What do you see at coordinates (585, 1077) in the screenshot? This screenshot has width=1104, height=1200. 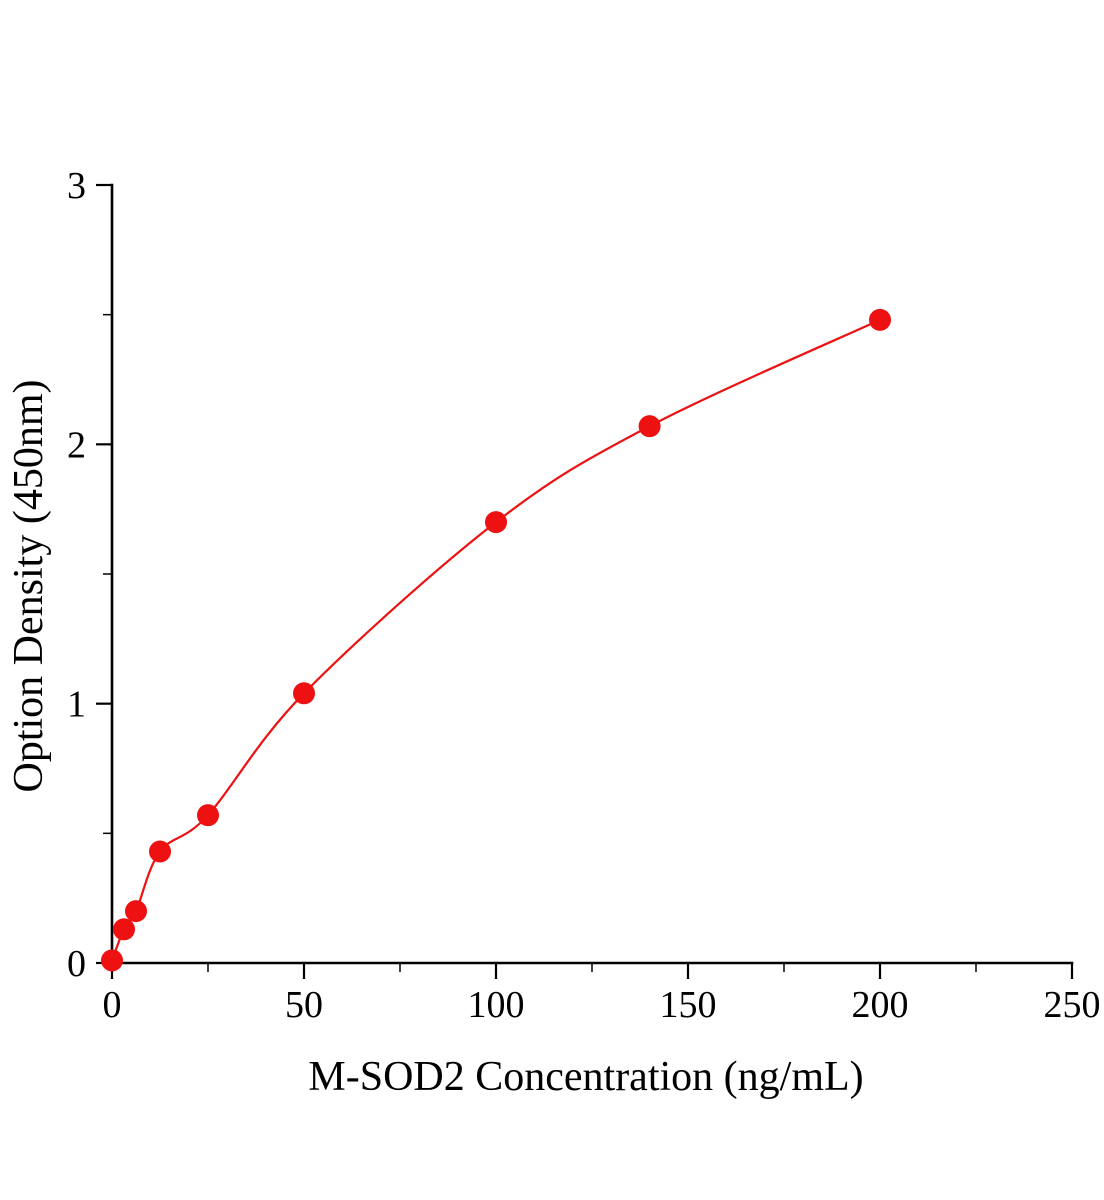 I see `x-axis-title: M-SOD2 Concentration (ng/mL)` at bounding box center [585, 1077].